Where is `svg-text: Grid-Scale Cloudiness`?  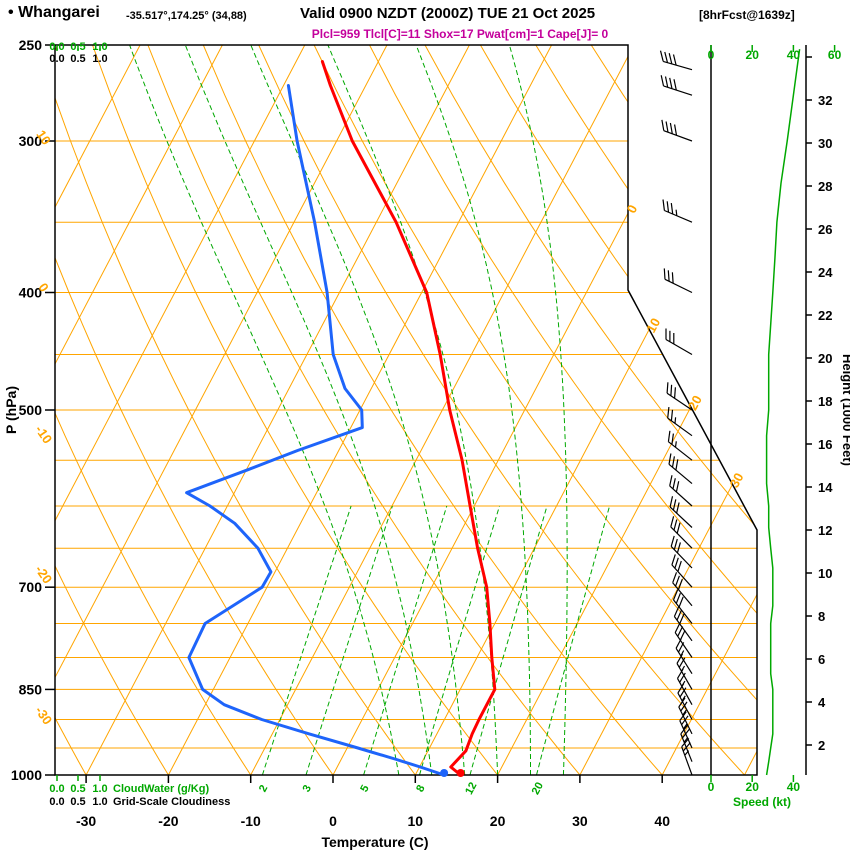
svg-text: Grid-Scale Cloudiness is located at coordinates (171, 802).